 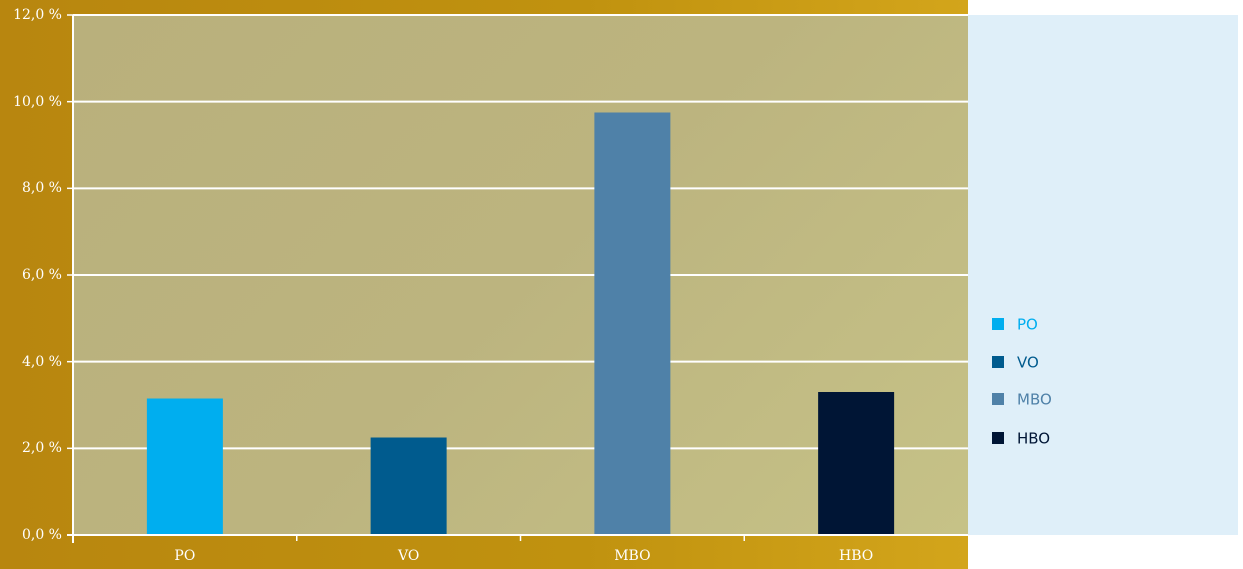 What do you see at coordinates (1027, 324) in the screenshot?
I see `legend-label-po: PO` at bounding box center [1027, 324].